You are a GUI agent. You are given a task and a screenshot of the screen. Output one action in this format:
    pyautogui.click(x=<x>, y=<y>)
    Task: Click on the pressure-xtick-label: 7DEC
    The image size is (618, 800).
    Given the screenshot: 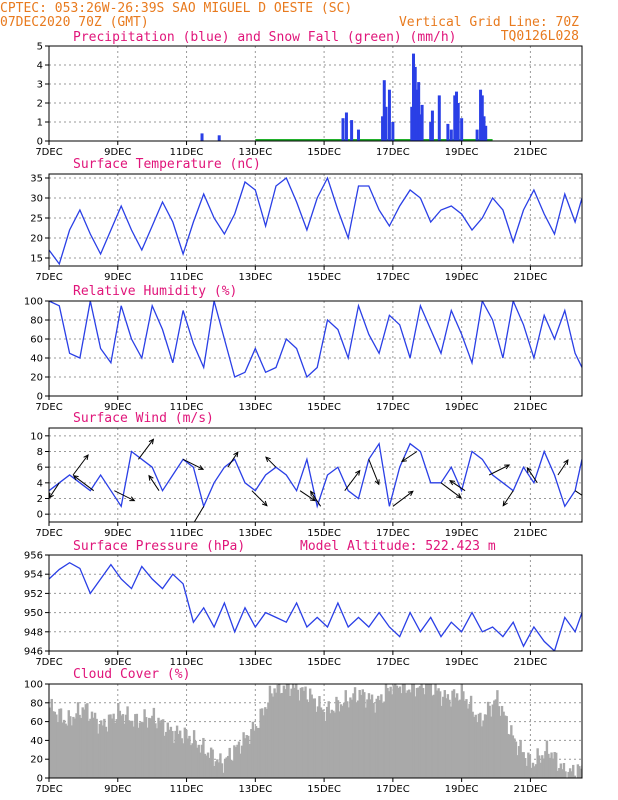 What is the action you would take?
    pyautogui.click(x=48, y=662)
    